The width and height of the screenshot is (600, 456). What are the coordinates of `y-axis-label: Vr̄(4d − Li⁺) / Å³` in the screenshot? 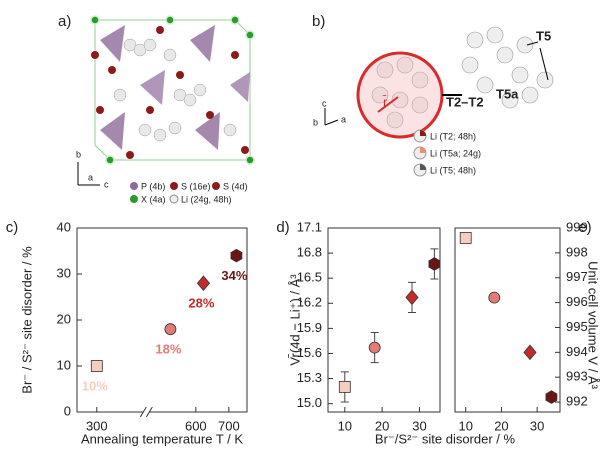 It's located at (294, 320).